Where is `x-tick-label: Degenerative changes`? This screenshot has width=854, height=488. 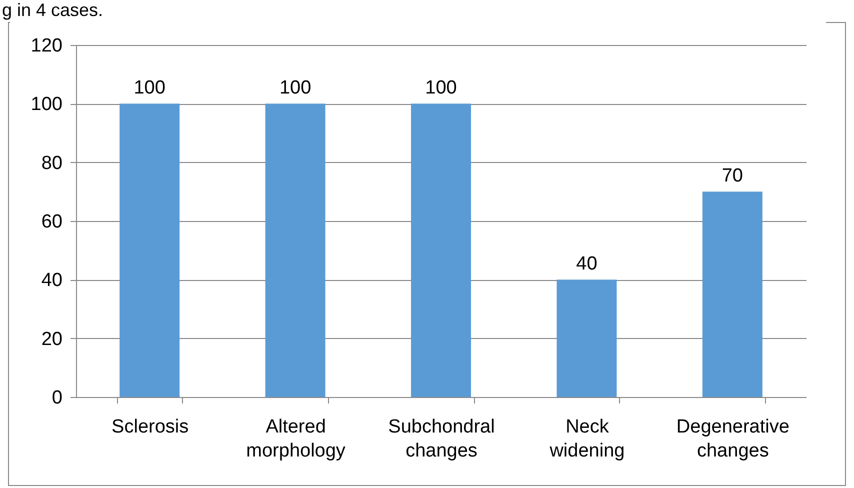 x-tick-label: Degenerative changes is located at coordinates (733, 439).